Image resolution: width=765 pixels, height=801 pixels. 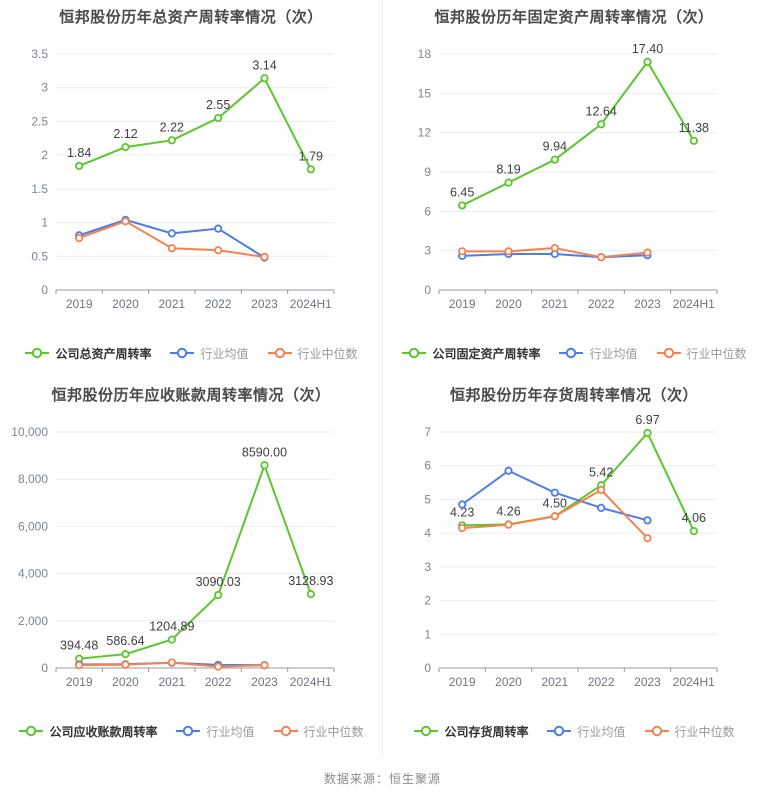 What do you see at coordinates (39, 189) in the screenshot?
I see `y-axis-tick-label: 1.5` at bounding box center [39, 189].